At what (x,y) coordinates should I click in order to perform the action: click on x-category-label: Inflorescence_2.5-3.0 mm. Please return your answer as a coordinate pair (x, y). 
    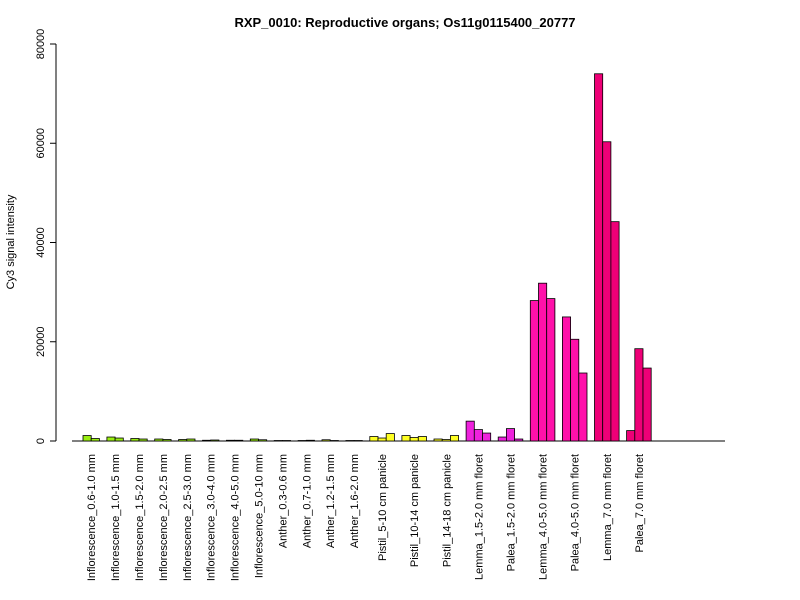
    Looking at the image, I should click on (188, 517).